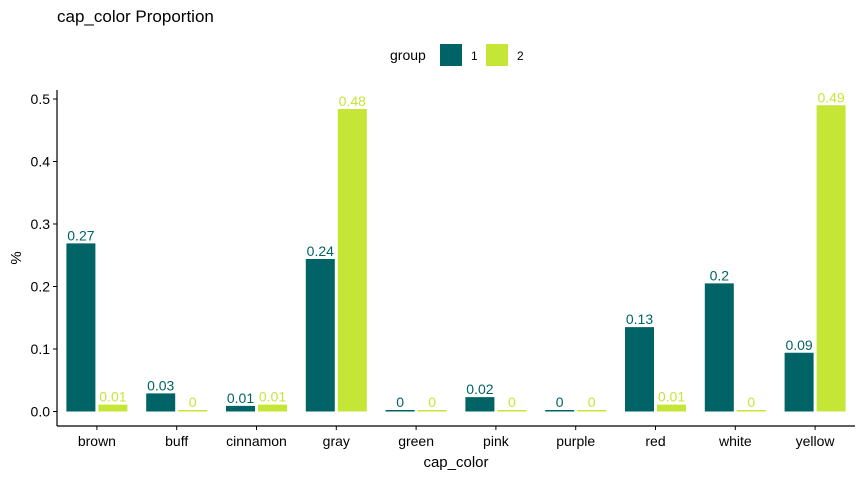 The image size is (865, 478). What do you see at coordinates (455, 462) in the screenshot?
I see `x-axis-label: cap_color` at bounding box center [455, 462].